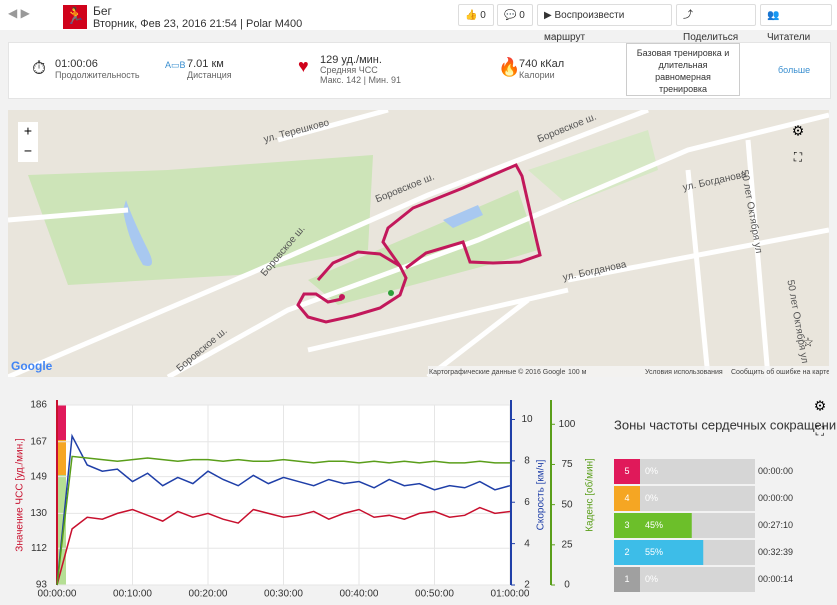  I want to click on y-tick-label: 167, so click(38, 441).